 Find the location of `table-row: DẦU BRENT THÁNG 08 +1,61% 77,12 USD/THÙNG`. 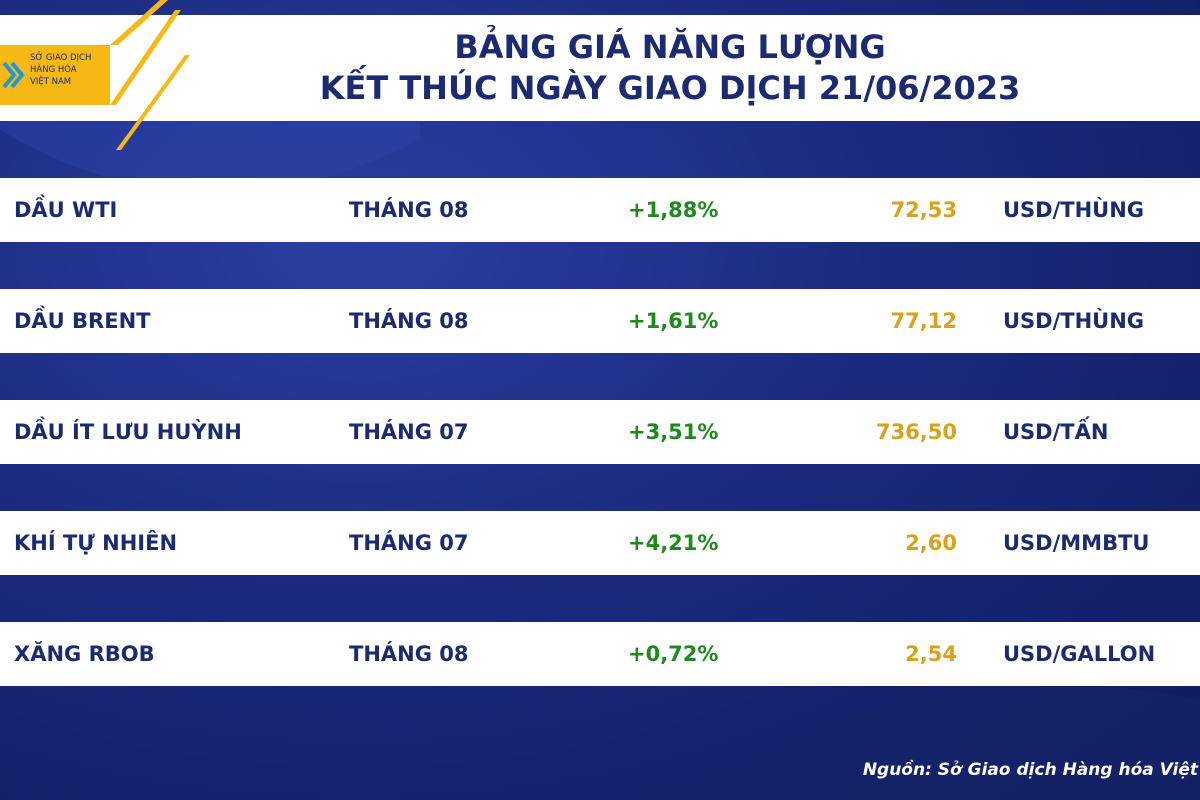

table-row: DẦU BRENT THÁNG 08 +1,61% 77,12 USD/THÙNG is located at coordinates (600, 321).